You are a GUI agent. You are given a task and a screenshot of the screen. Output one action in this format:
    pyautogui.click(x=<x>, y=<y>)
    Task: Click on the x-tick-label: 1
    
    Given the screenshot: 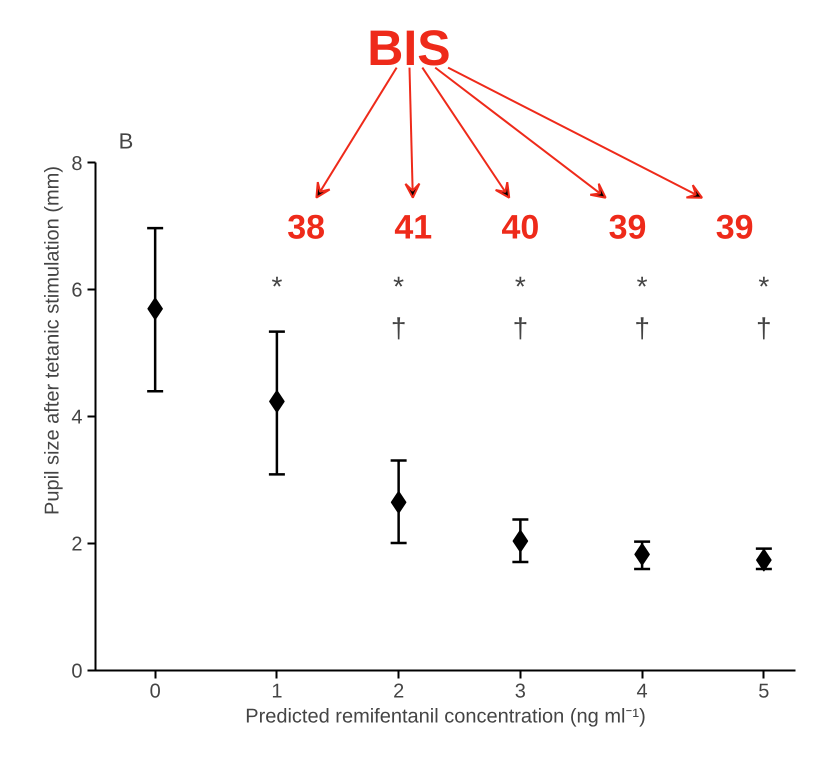 What is the action you would take?
    pyautogui.click(x=276, y=691)
    